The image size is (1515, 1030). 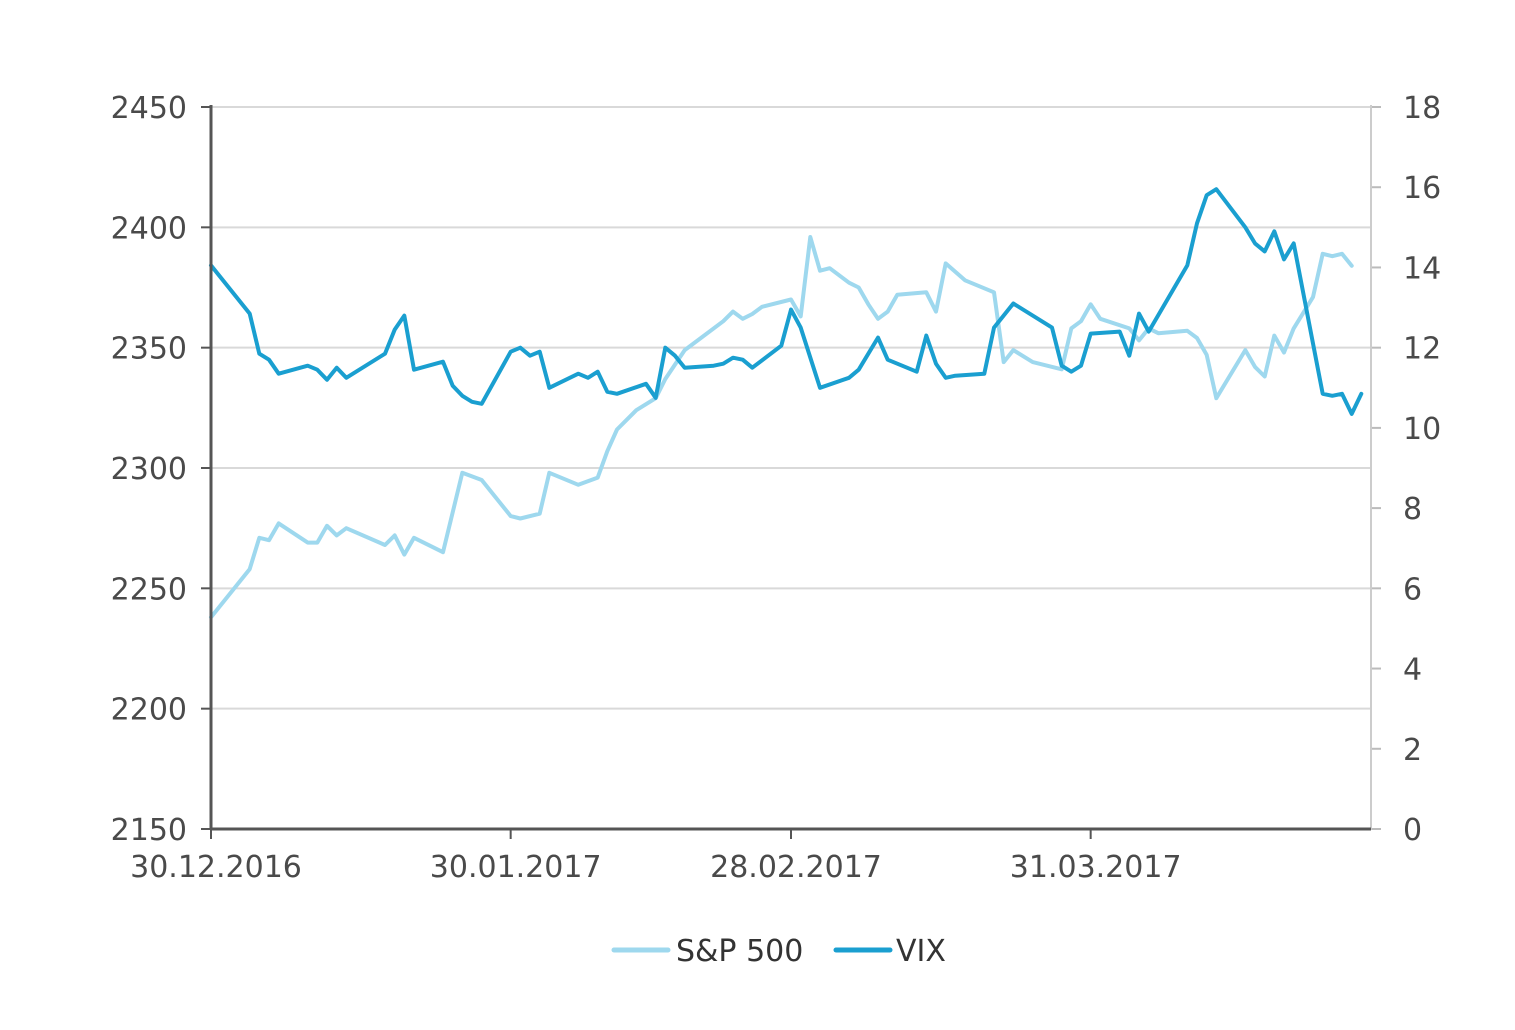 What do you see at coordinates (149, 108) in the screenshot?
I see `left-tick-label: 2450` at bounding box center [149, 108].